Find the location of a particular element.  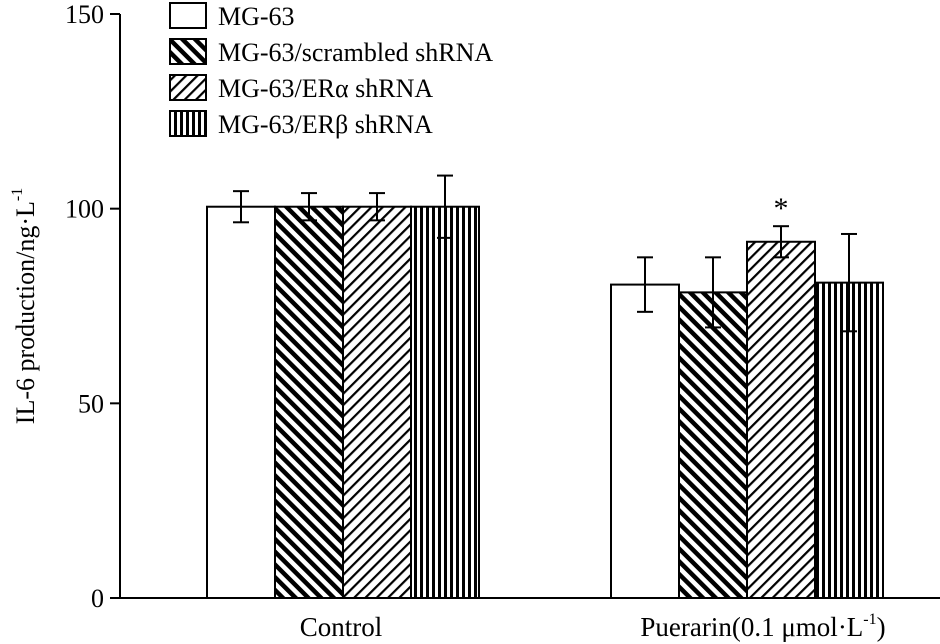

bar-s0-c1 is located at coordinates (645, 441).